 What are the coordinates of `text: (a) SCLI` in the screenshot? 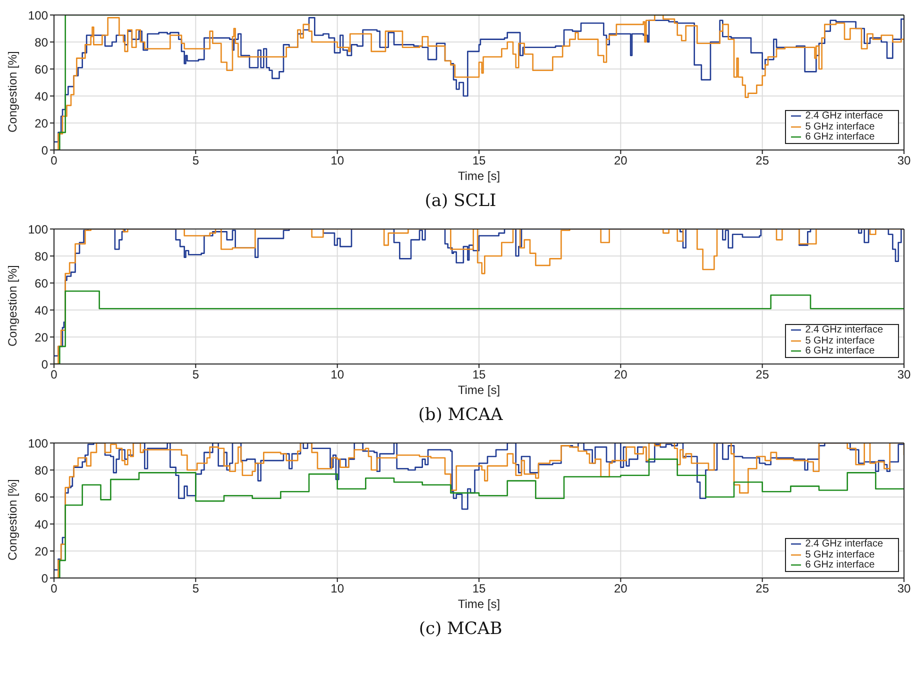 It's located at (461, 201).